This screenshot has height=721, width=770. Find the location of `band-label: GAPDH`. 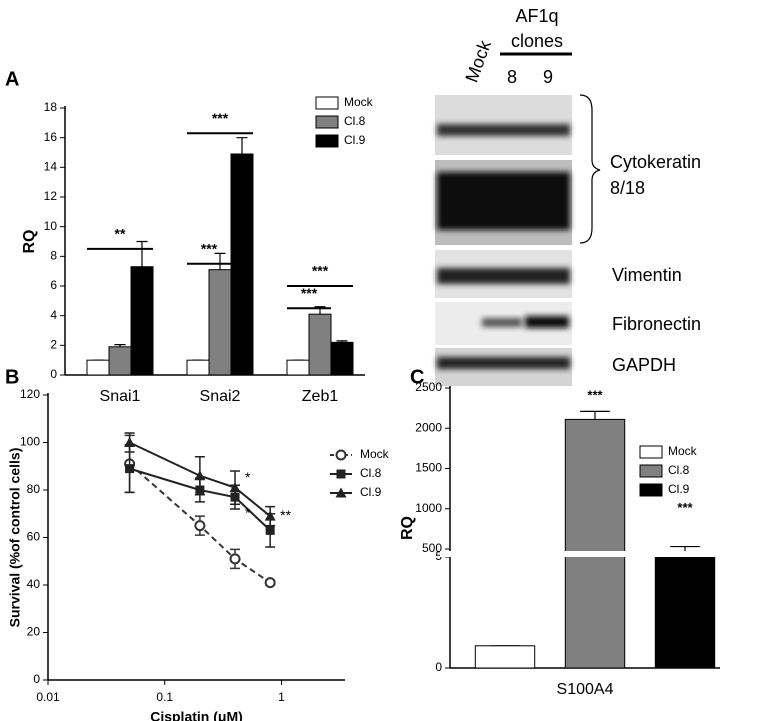

band-label: GAPDH is located at coordinates (644, 365).